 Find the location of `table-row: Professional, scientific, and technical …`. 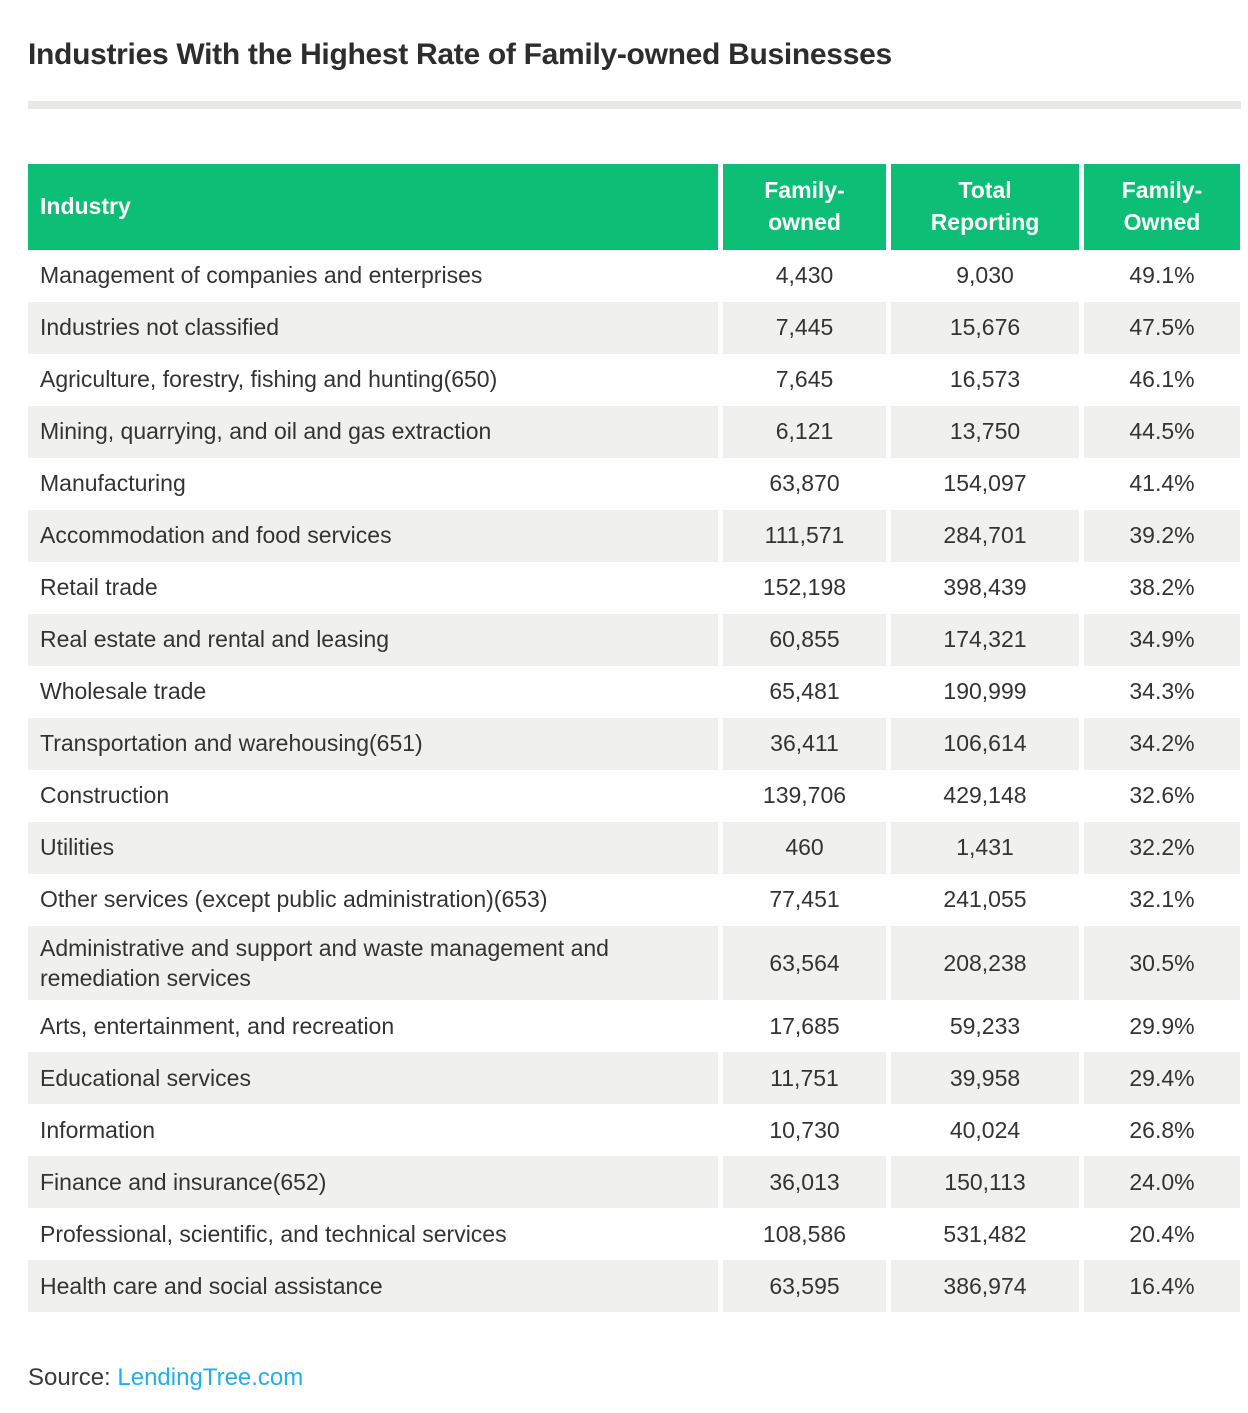

table-row: Professional, scientific, and technical … is located at coordinates (634, 1234).